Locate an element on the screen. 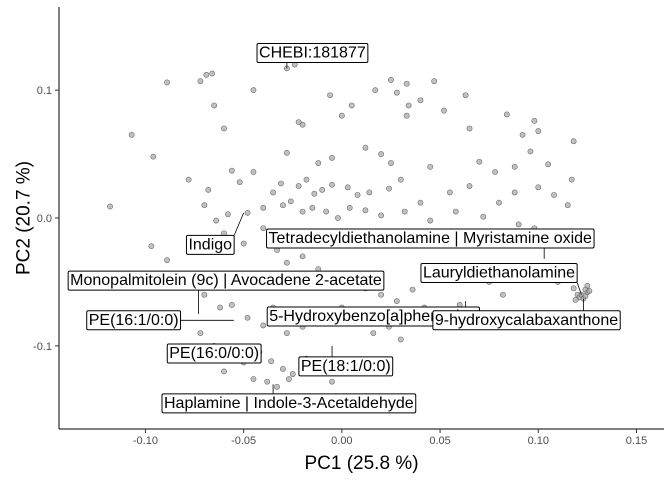 The height and width of the screenshot is (480, 672). point-label-text: CHEBI:181877 is located at coordinates (312, 53).